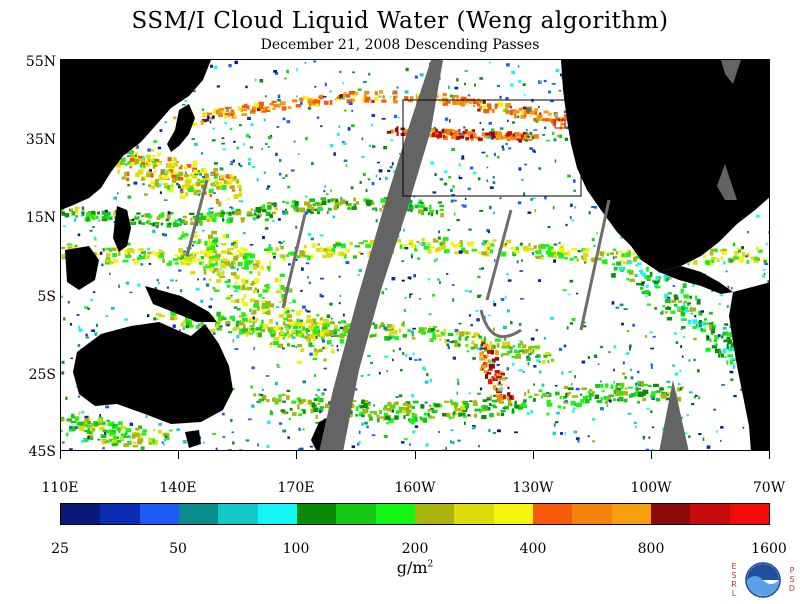  Describe the element at coordinates (28, 218) in the screenshot. I see `lat-label: 15N` at that location.